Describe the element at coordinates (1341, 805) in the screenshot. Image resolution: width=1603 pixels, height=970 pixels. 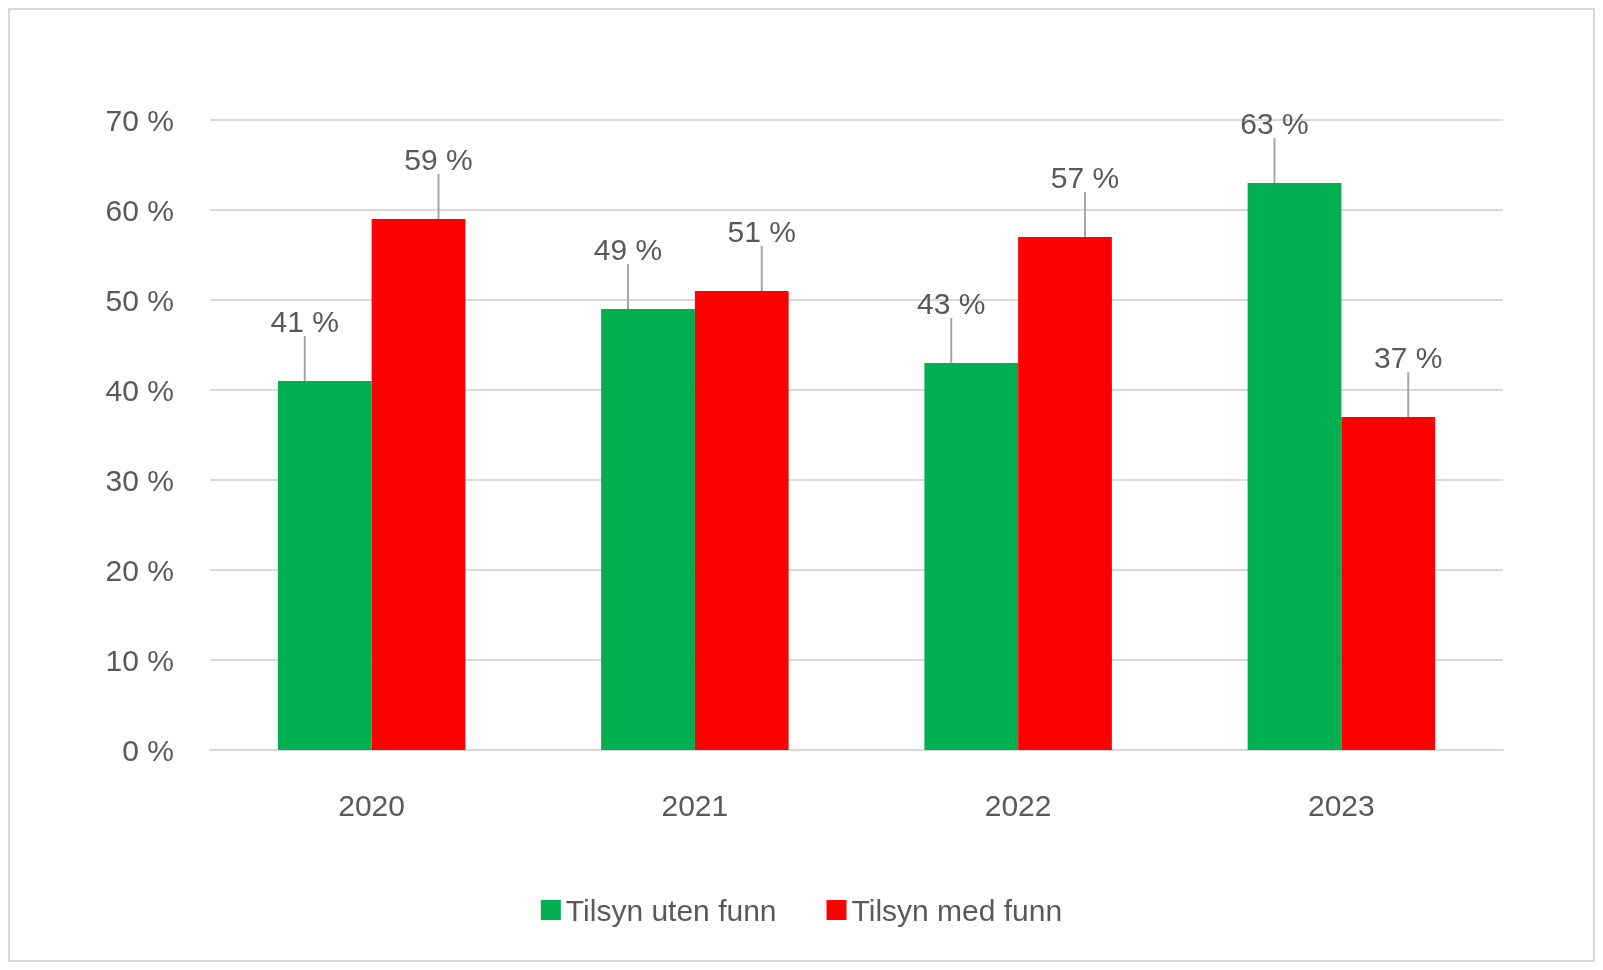
I see `x-tick-label: 2023` at that location.